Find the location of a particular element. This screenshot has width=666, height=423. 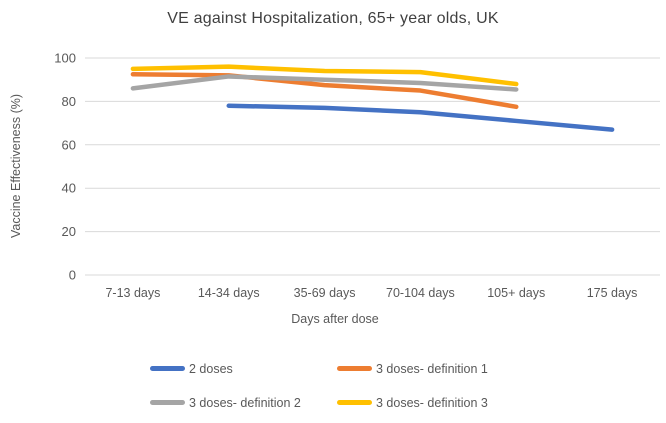

y-axis-tick-label: 80 is located at coordinates (69, 101).